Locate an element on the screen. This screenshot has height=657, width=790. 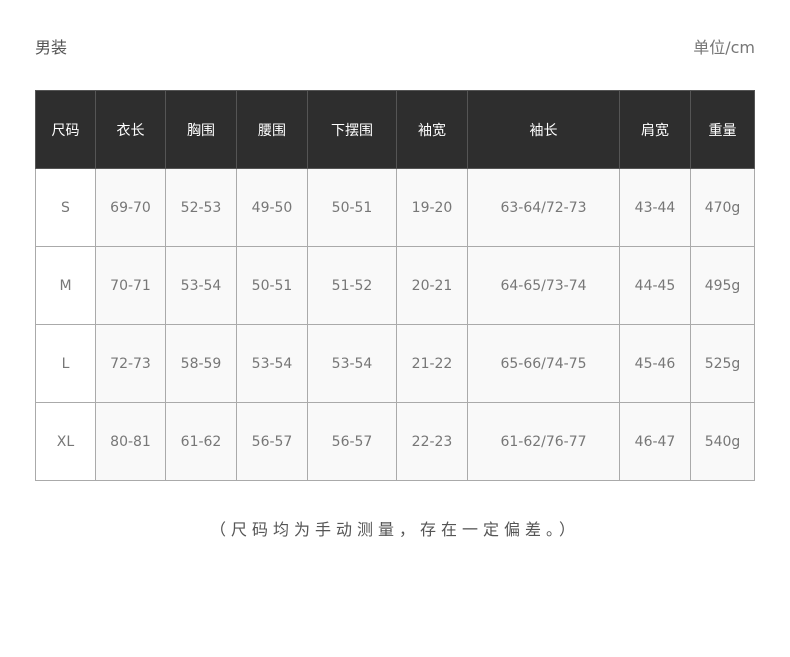
table-cell: 20-21 is located at coordinates (432, 285).